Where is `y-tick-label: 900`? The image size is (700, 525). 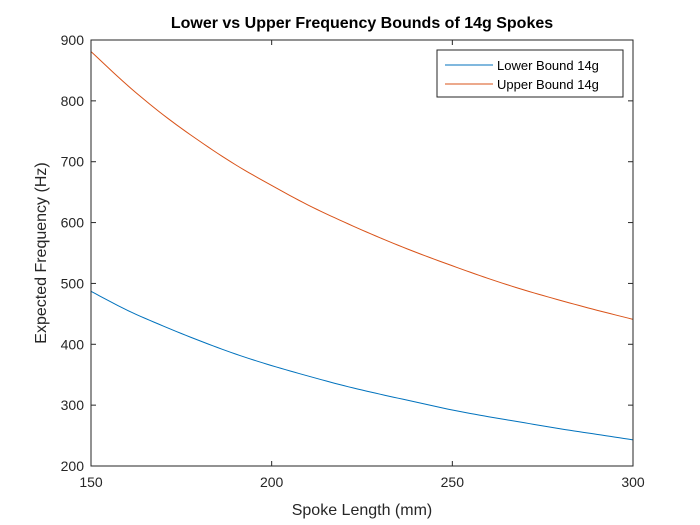 y-tick-label: 900 is located at coordinates (73, 40).